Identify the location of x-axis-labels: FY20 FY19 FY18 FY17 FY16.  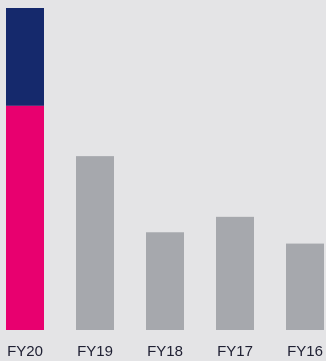
(165, 351).